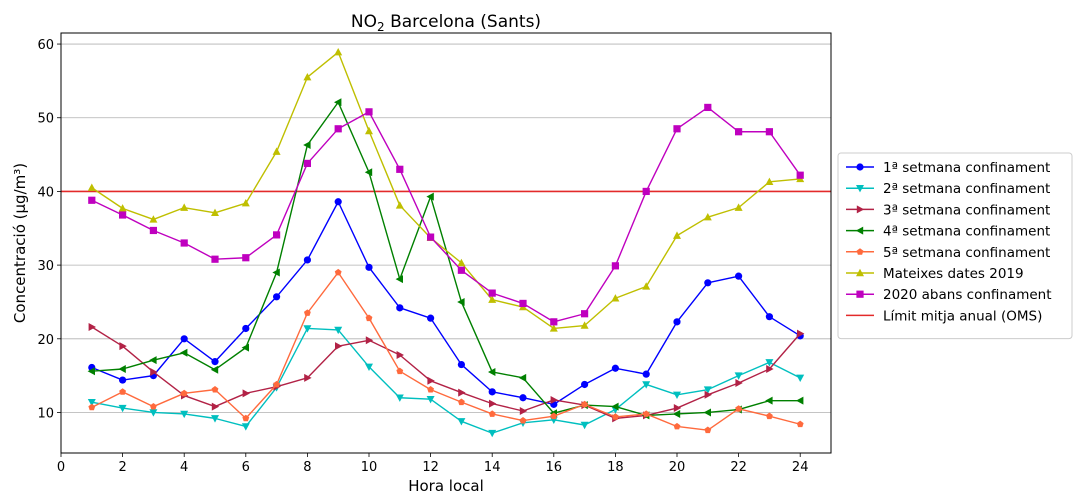  I want to click on x-tick-label-2: 2, so click(122, 467).